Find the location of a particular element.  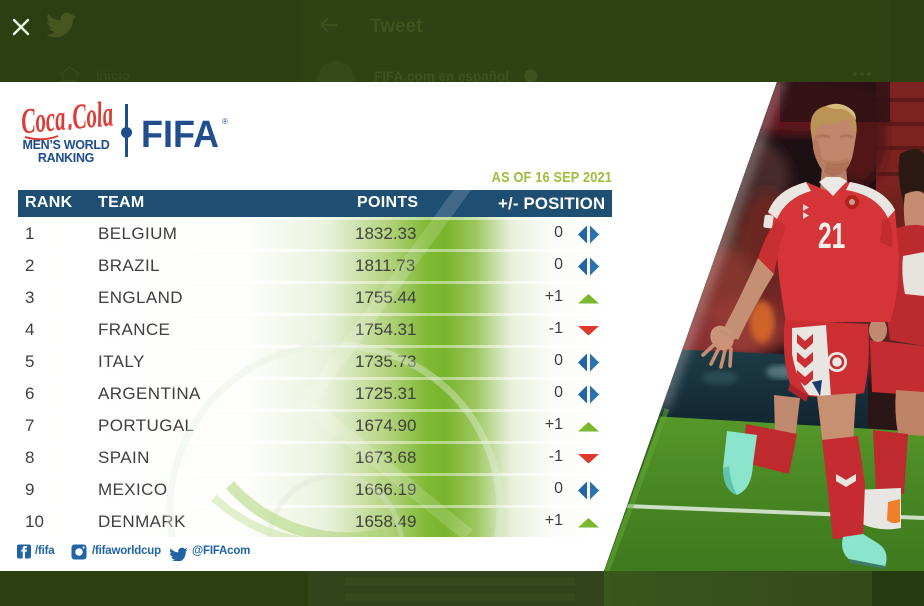

svg-text: FIFA.com en español is located at coordinates (441, 75).